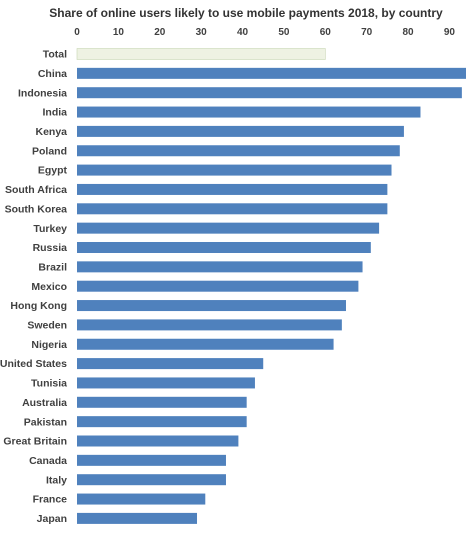  I want to click on category-label-pakistan: Pakistan, so click(45, 422).